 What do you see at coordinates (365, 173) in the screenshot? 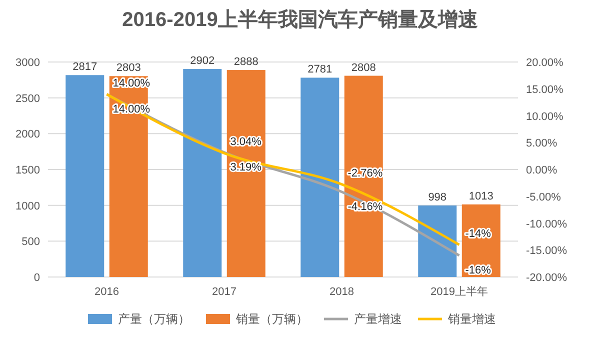
I see `data-label: -2.76%` at bounding box center [365, 173].